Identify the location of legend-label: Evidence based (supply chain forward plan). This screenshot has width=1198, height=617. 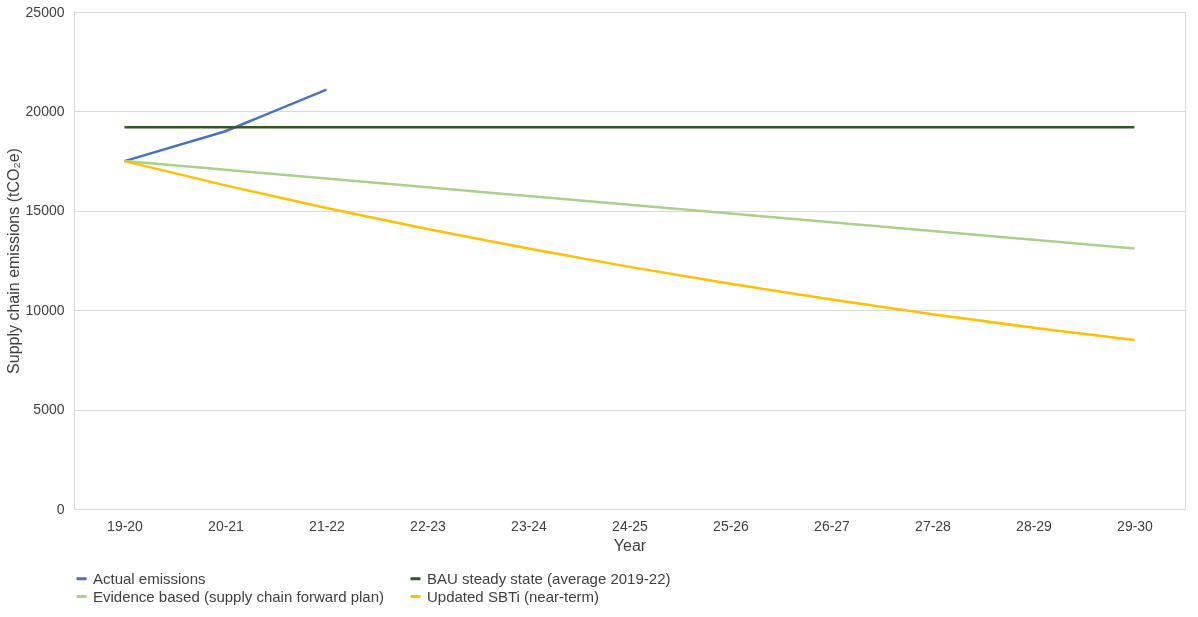
(238, 596).